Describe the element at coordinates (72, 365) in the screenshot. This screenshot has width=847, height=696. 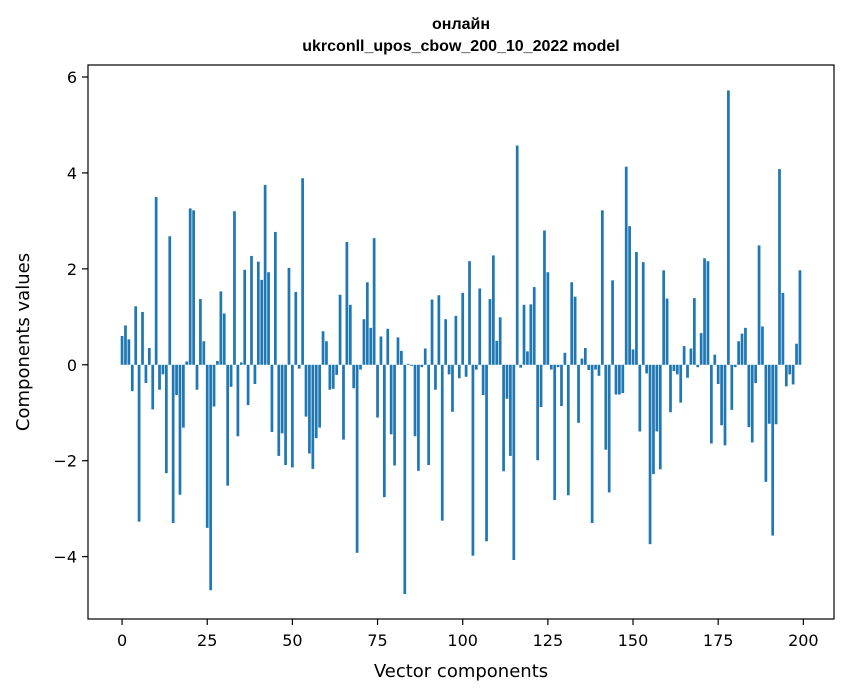
I see `y-tick-label: 0` at that location.